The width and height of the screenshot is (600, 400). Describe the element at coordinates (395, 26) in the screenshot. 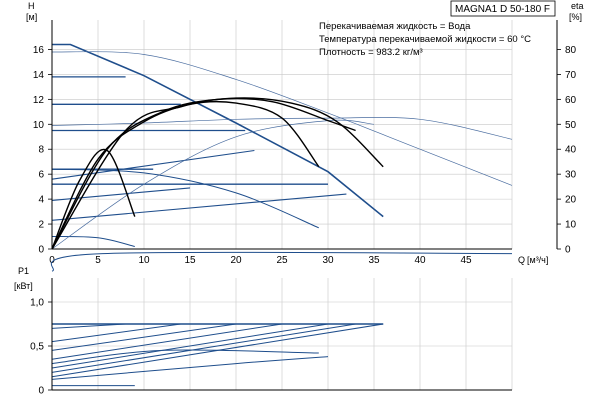

I see `info-fluid: Перекачиваемая жидкость = Вода` at that location.